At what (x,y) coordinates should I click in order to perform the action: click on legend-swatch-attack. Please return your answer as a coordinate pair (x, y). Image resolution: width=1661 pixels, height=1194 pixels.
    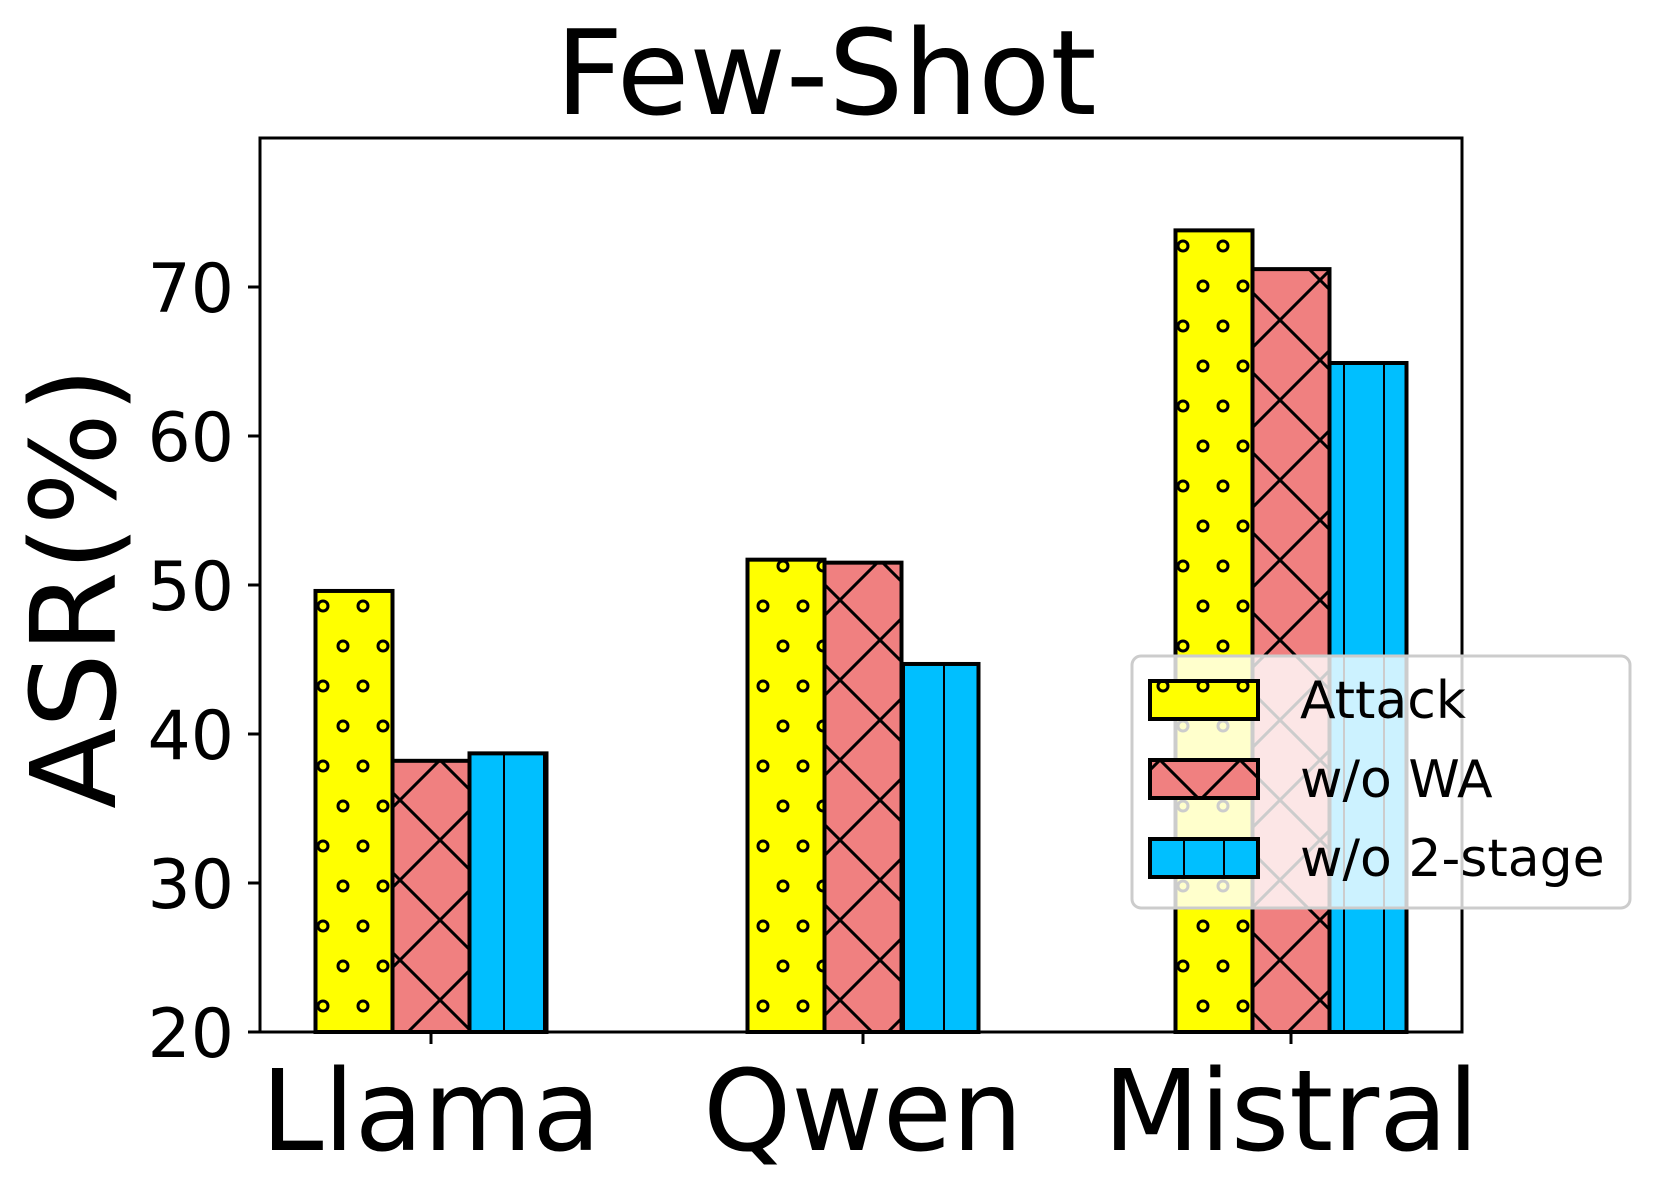
    Looking at the image, I should click on (1204, 700).